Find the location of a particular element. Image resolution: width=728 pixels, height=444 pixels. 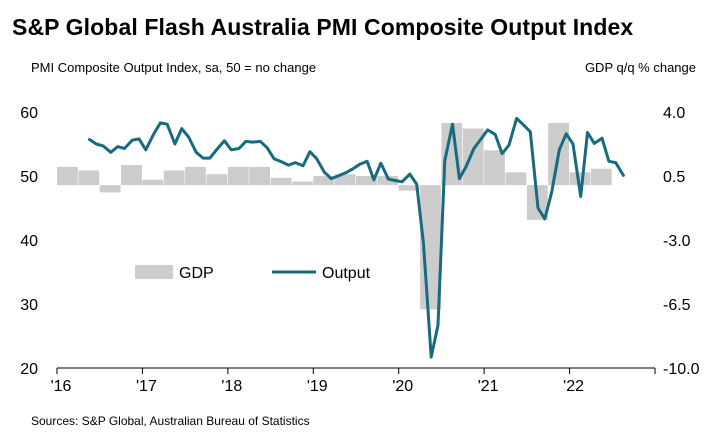

right-axis-label: GDP q/q % change is located at coordinates (640, 67).